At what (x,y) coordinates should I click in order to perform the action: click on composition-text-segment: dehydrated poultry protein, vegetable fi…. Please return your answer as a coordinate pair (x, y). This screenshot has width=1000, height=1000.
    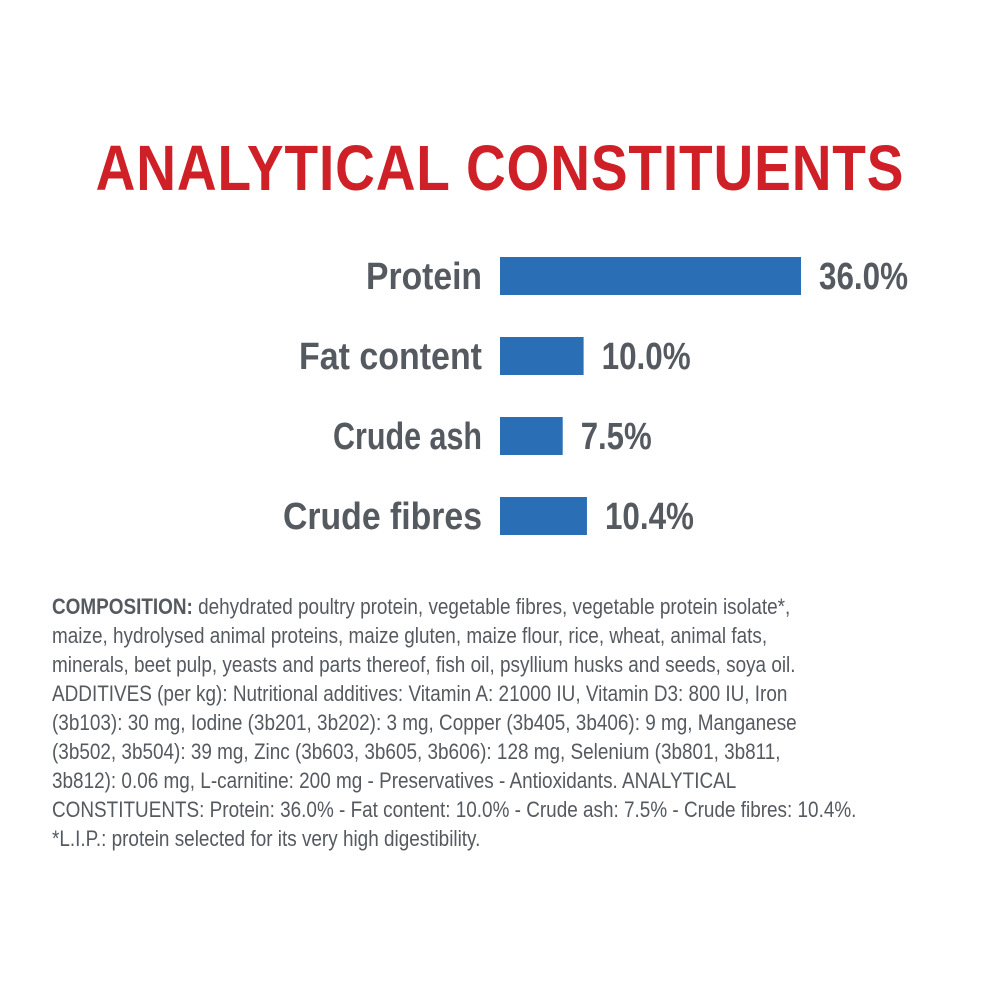
    Looking at the image, I should click on (491, 606).